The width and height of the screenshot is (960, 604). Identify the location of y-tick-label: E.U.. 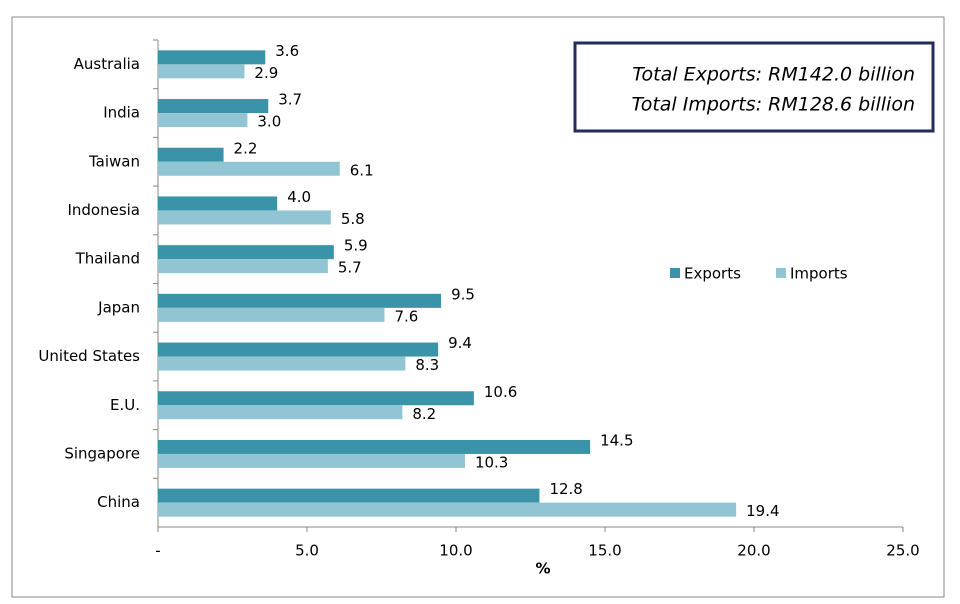
(125, 405).